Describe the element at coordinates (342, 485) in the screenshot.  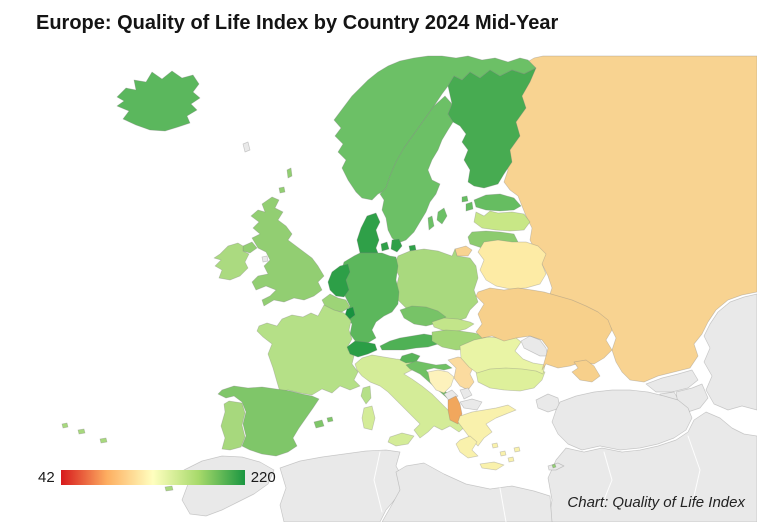
I see `country-algeria` at that location.